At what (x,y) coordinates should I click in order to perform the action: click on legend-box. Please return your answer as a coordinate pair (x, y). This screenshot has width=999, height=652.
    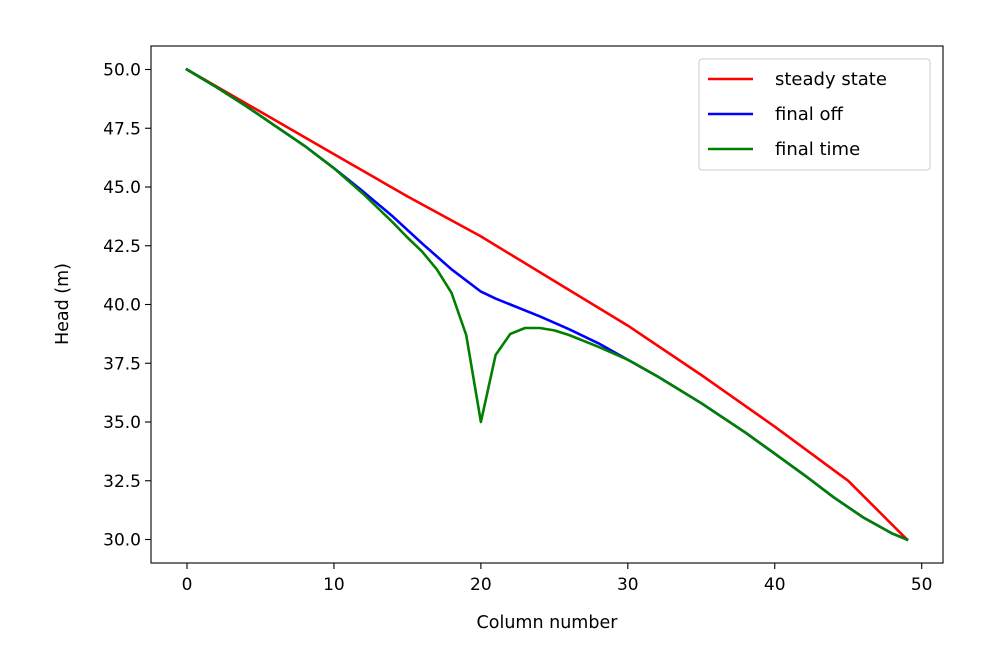
    Looking at the image, I should click on (814, 114).